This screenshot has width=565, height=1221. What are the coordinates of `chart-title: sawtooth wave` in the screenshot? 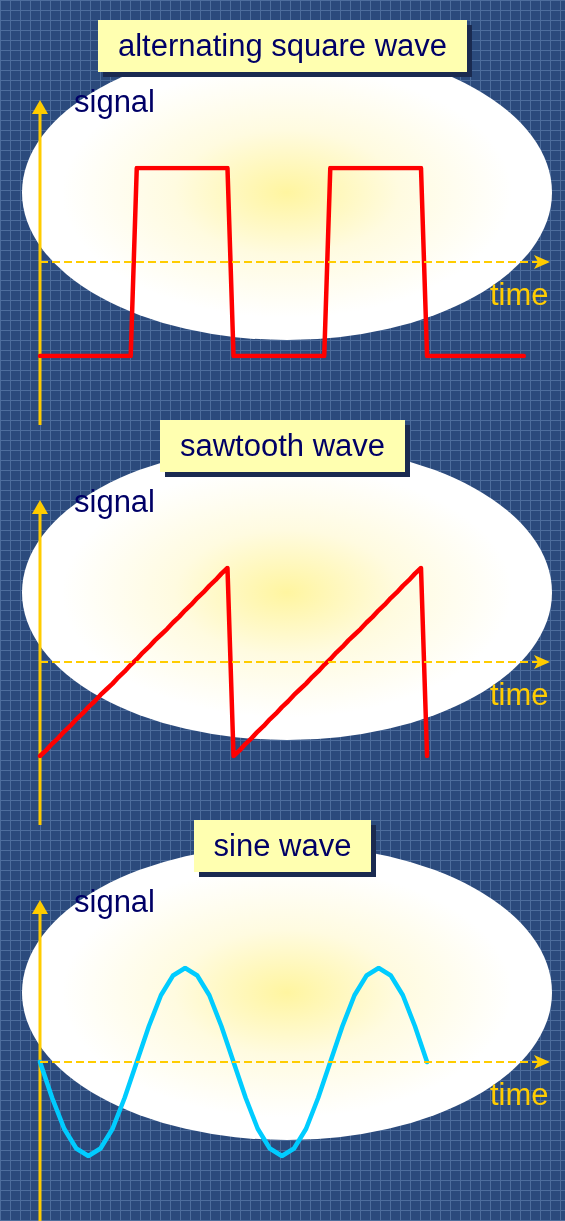 It's located at (282, 446).